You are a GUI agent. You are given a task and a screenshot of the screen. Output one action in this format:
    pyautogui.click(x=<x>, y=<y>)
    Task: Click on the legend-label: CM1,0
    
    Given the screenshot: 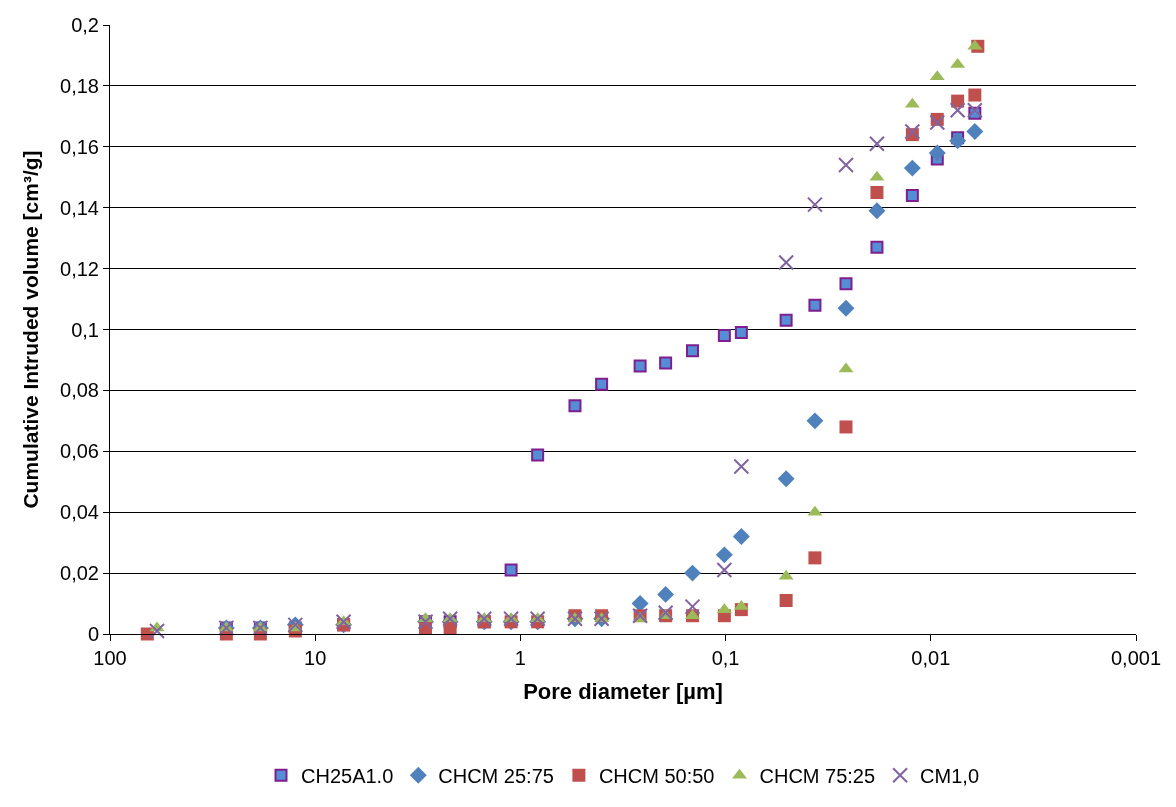 What is the action you would take?
    pyautogui.click(x=950, y=776)
    